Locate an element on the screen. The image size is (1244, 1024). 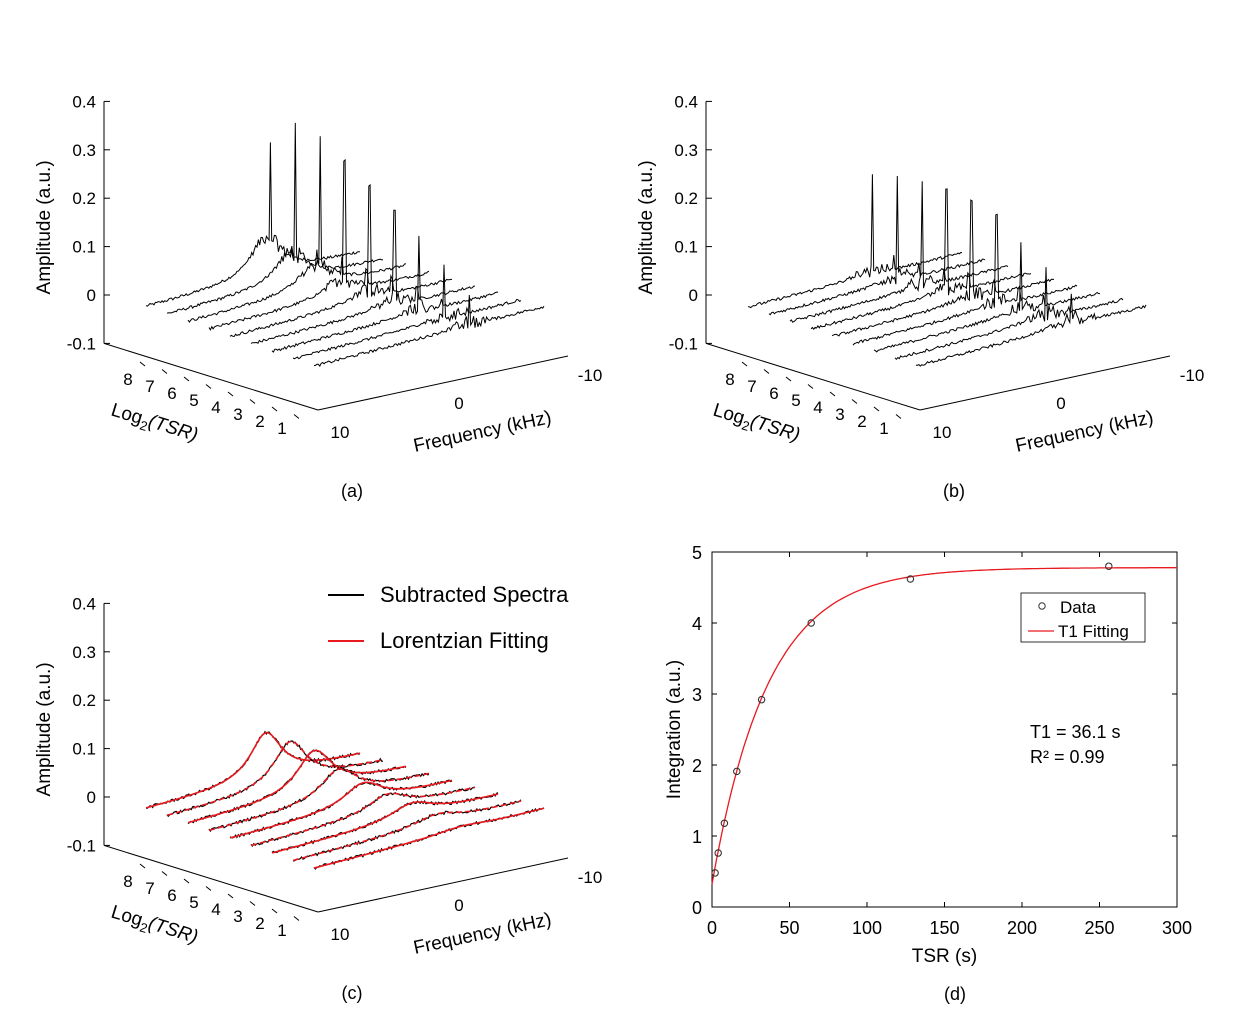
depth-tick-label: 2 is located at coordinates (259, 923).